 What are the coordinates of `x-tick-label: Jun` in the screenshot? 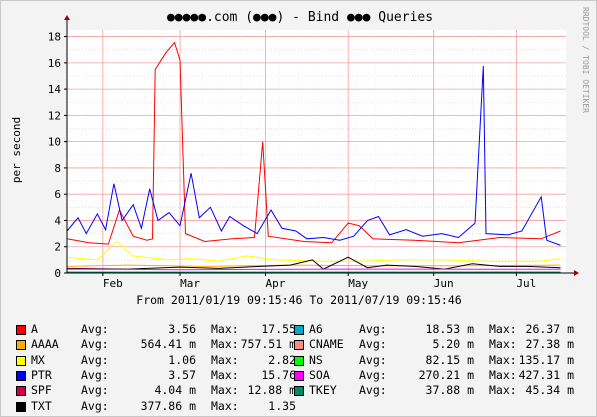 It's located at (444, 283).